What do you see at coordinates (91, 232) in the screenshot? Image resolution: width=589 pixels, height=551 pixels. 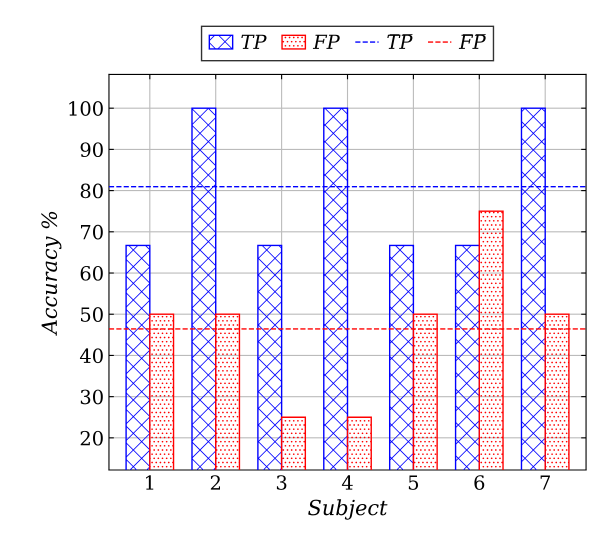 I see `y-tick-label: 70` at bounding box center [91, 232].